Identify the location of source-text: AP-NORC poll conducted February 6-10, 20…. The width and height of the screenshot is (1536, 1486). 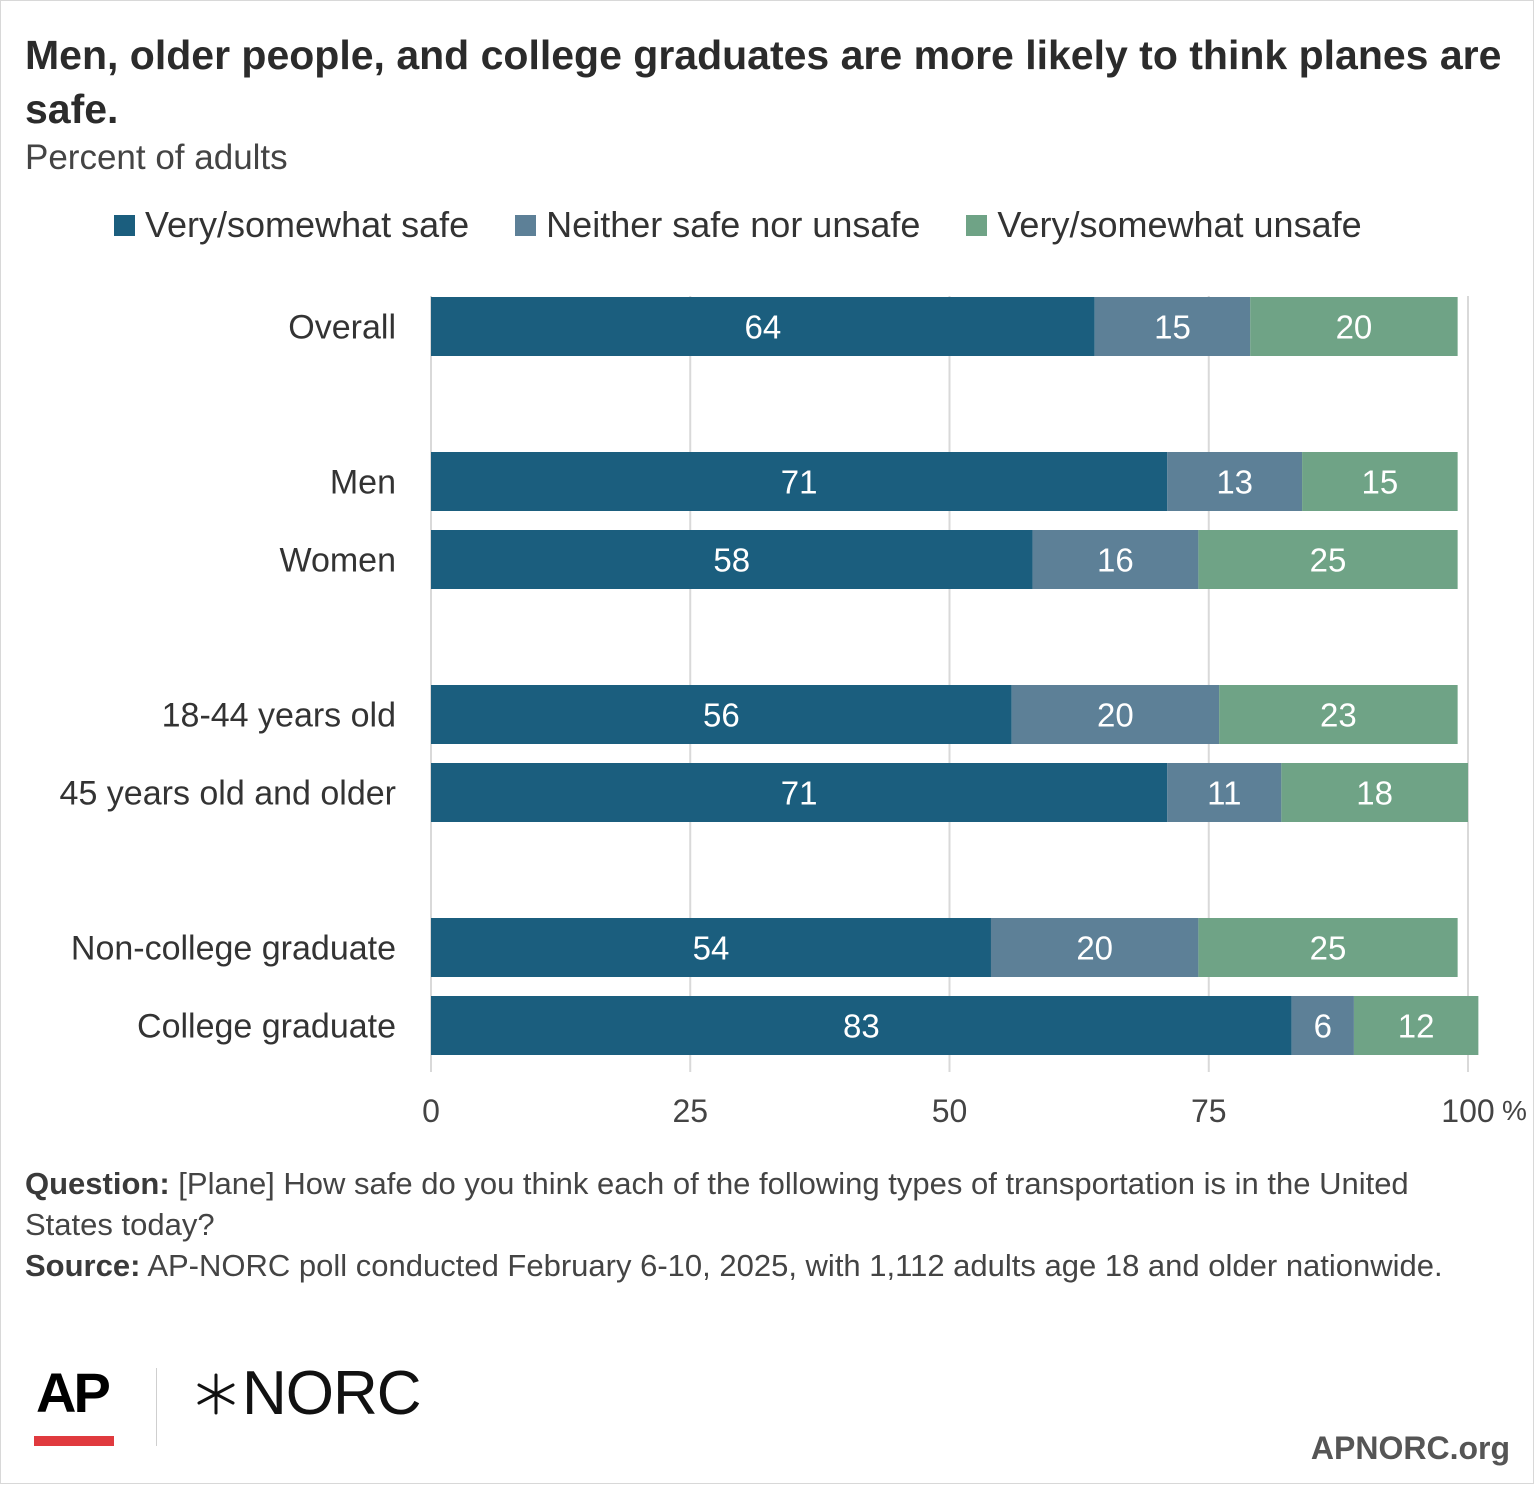
(791, 1265).